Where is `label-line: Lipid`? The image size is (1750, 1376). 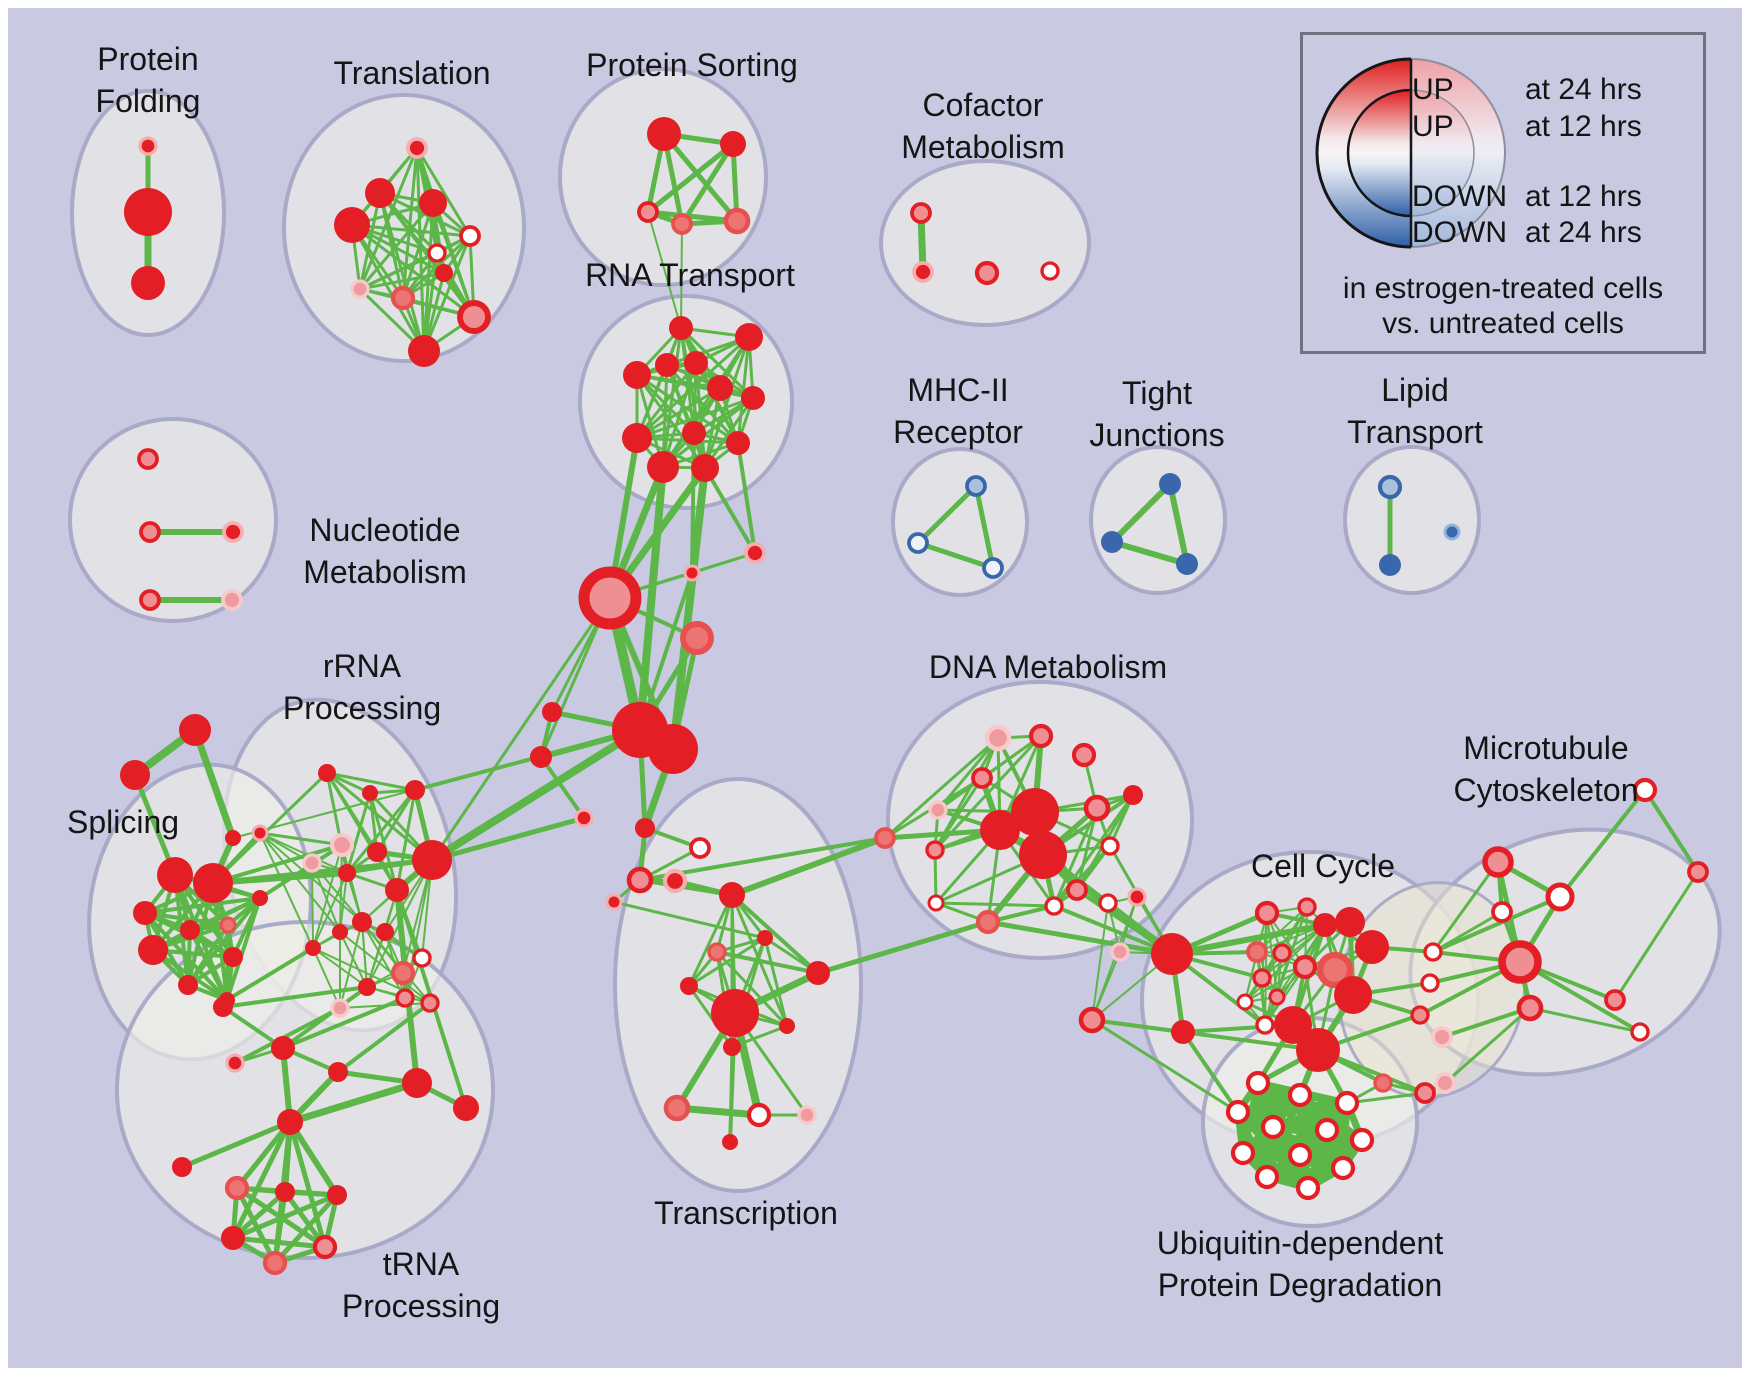
label-line: Lipid is located at coordinates (1415, 390).